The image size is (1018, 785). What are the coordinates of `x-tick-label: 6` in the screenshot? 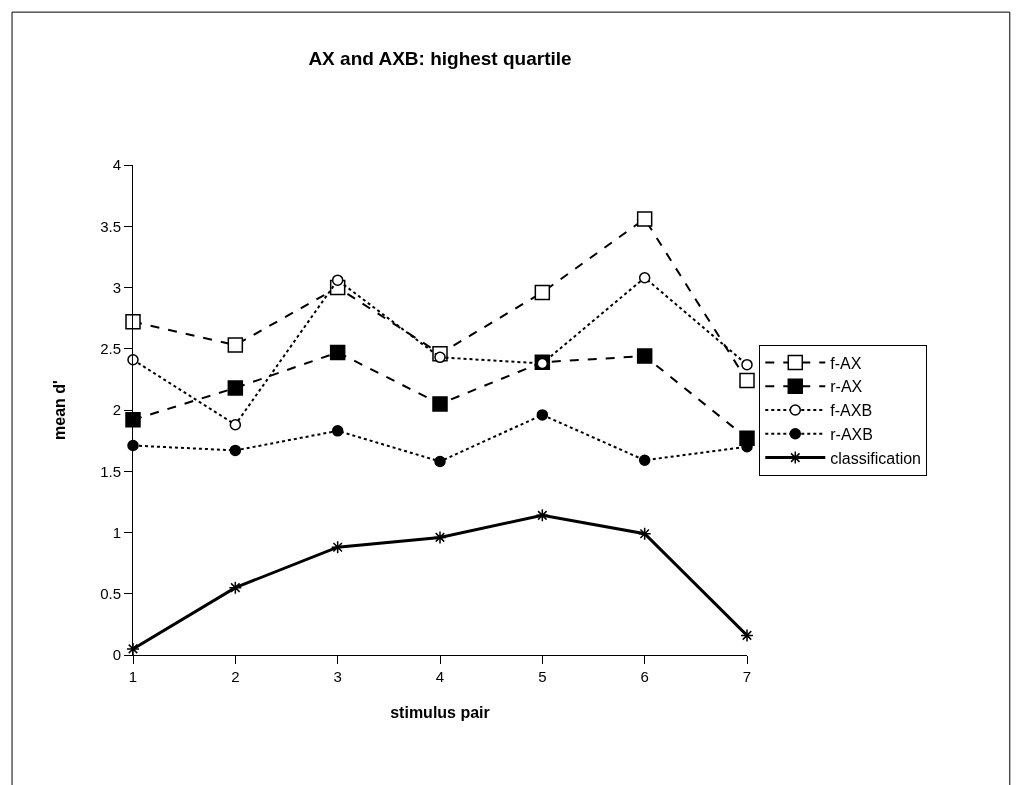 It's located at (644, 676).